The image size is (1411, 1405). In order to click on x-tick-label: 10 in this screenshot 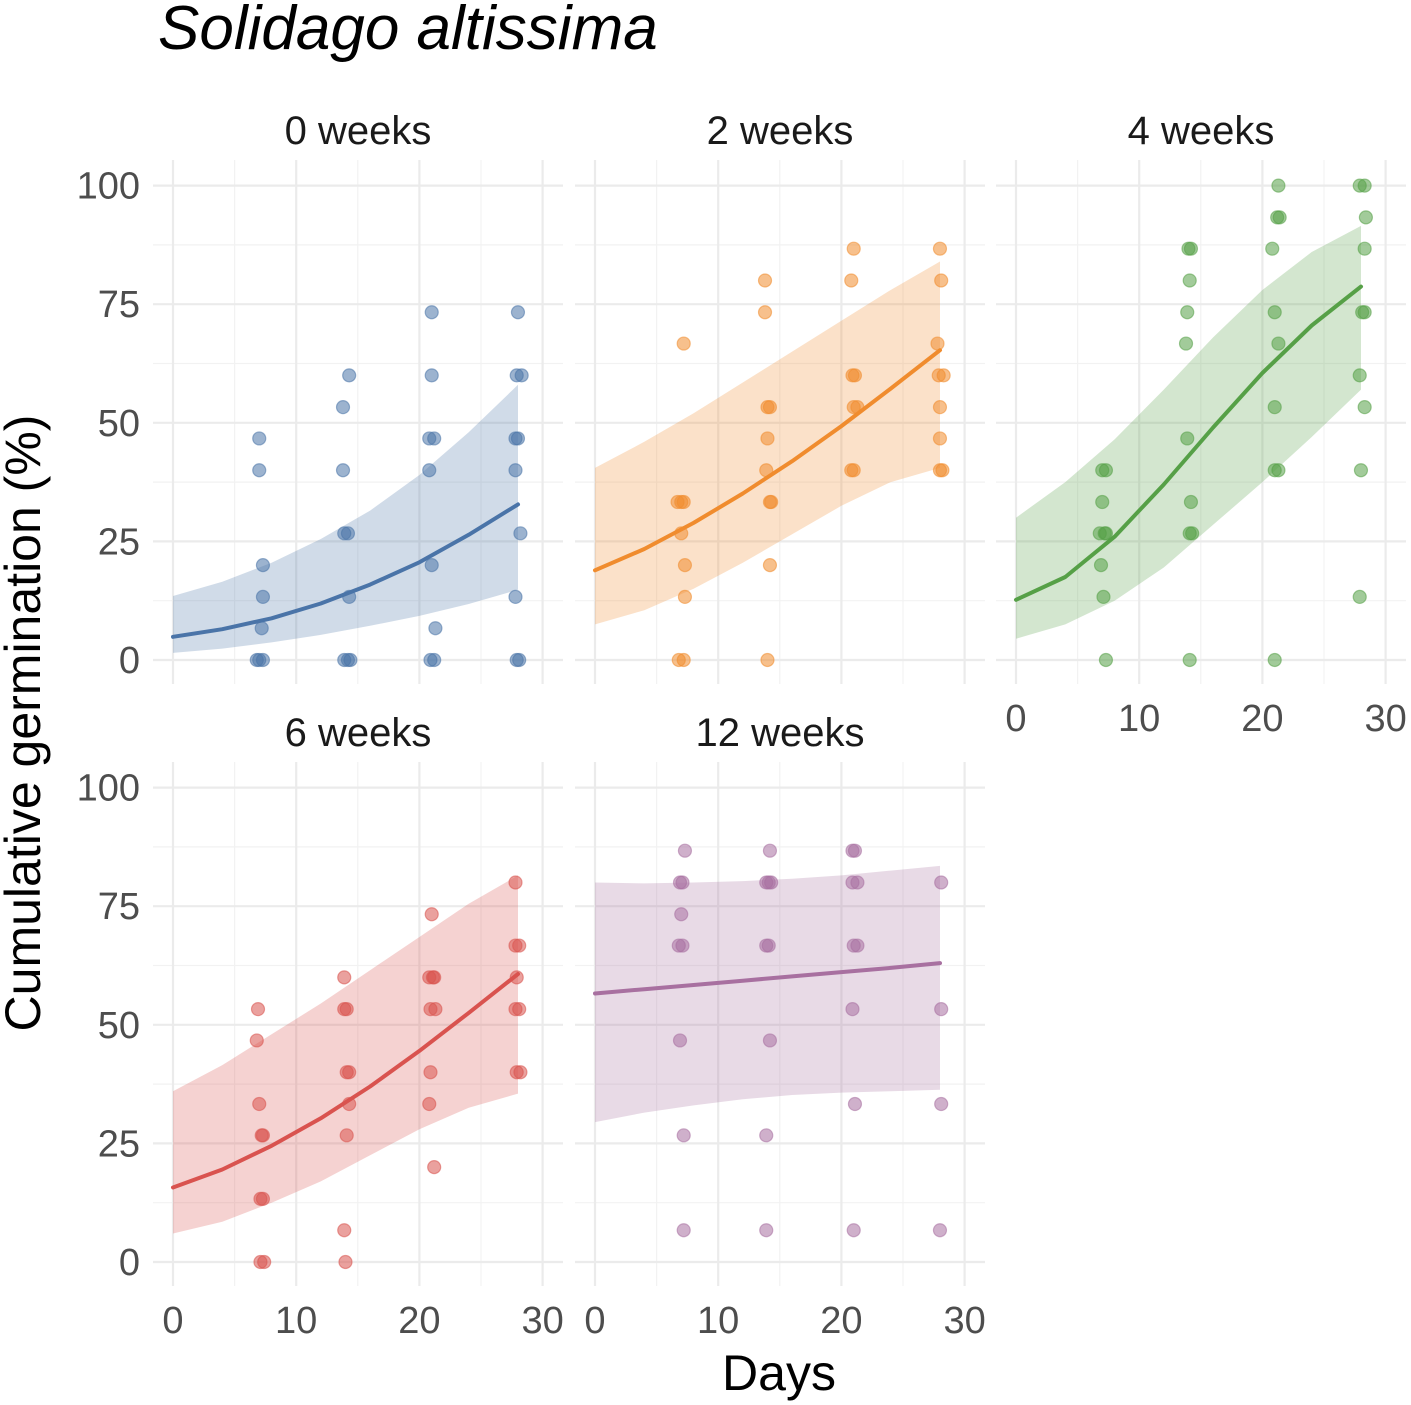, I will do `click(296, 1321)`.